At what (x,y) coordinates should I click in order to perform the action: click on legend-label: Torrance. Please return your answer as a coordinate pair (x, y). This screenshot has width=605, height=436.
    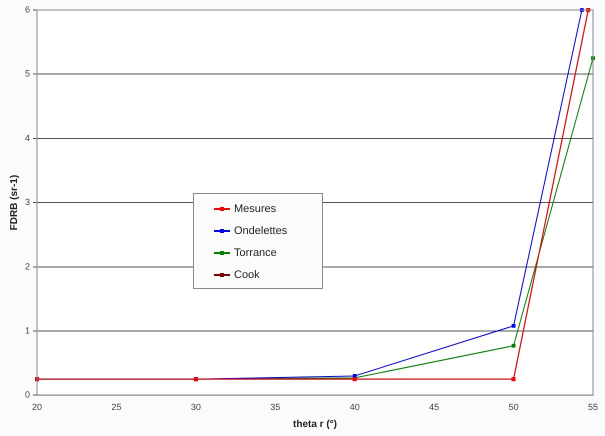
    Looking at the image, I should click on (255, 253).